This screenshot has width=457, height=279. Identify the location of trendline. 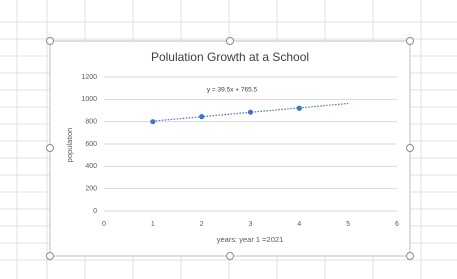
(250, 112).